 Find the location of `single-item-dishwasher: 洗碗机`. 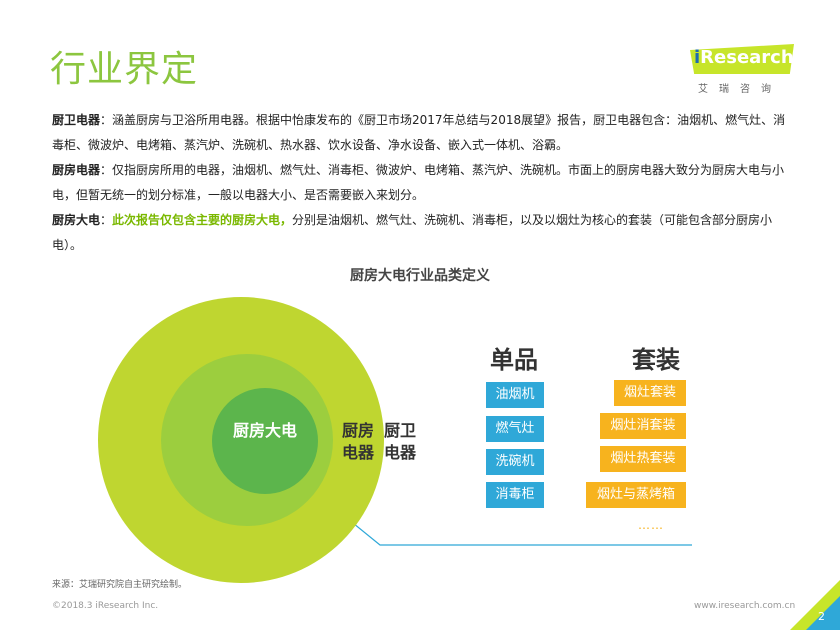

single-item-dishwasher: 洗碗机 is located at coordinates (515, 462).